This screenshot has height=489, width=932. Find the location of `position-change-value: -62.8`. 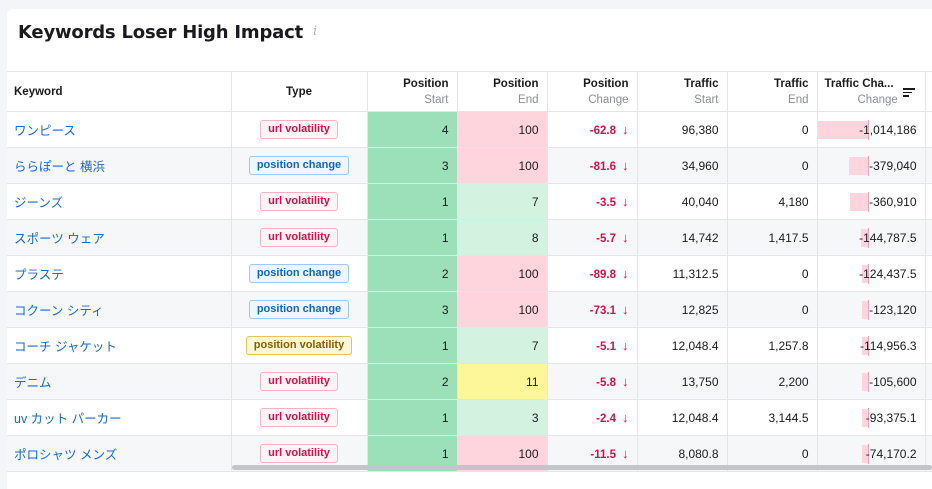

position-change-value: -62.8 is located at coordinates (602, 131).